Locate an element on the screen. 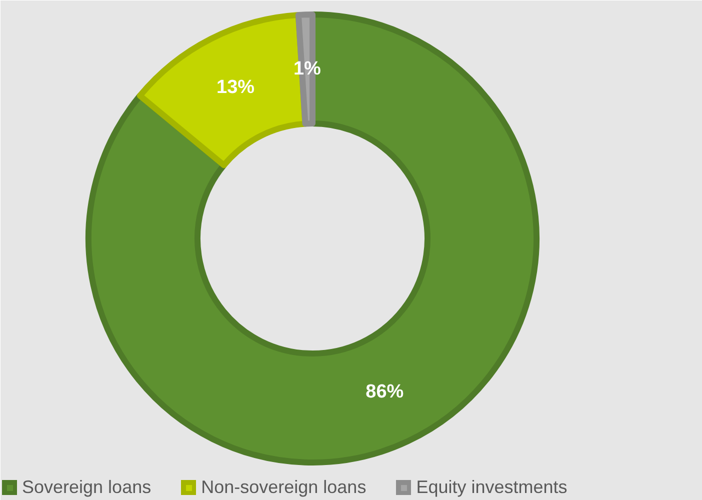 The image size is (702, 500). data-label: 86% is located at coordinates (385, 391).